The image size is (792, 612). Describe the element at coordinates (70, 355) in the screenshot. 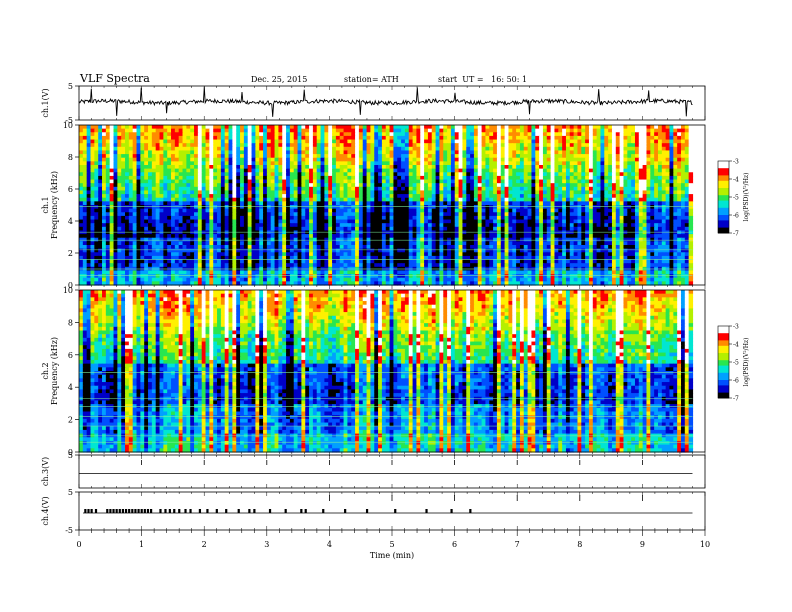

I see `ch2-spectrogram-ytick-label: 6` at that location.